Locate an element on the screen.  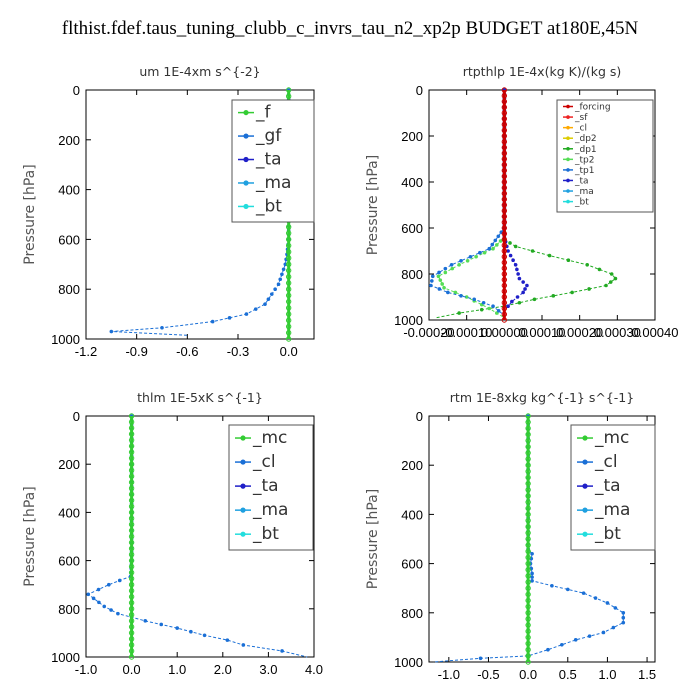
legend-label: _dp1 is located at coordinates (585, 150).